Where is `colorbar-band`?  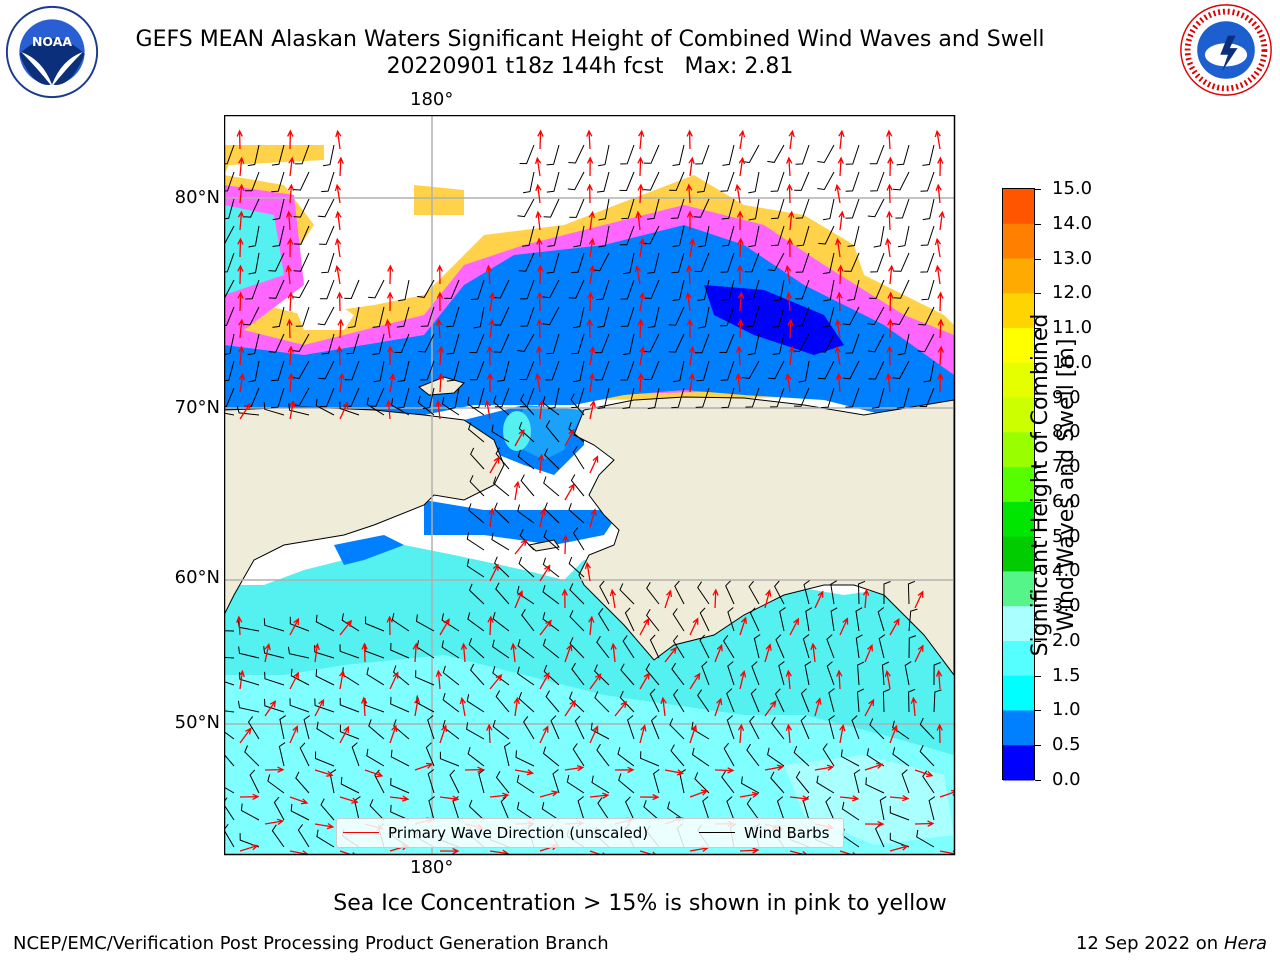
colorbar-band is located at coordinates (1018, 763).